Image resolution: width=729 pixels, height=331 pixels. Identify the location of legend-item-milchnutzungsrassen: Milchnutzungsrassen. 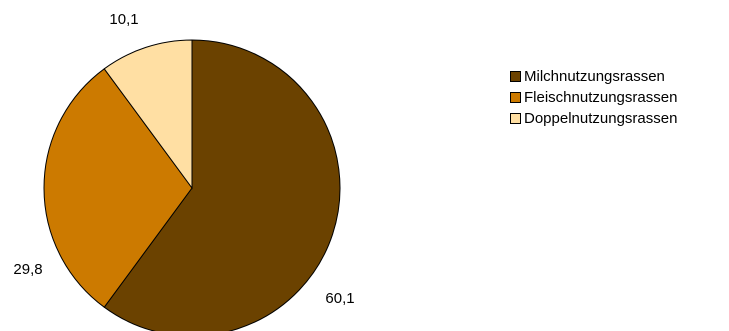
(593, 76).